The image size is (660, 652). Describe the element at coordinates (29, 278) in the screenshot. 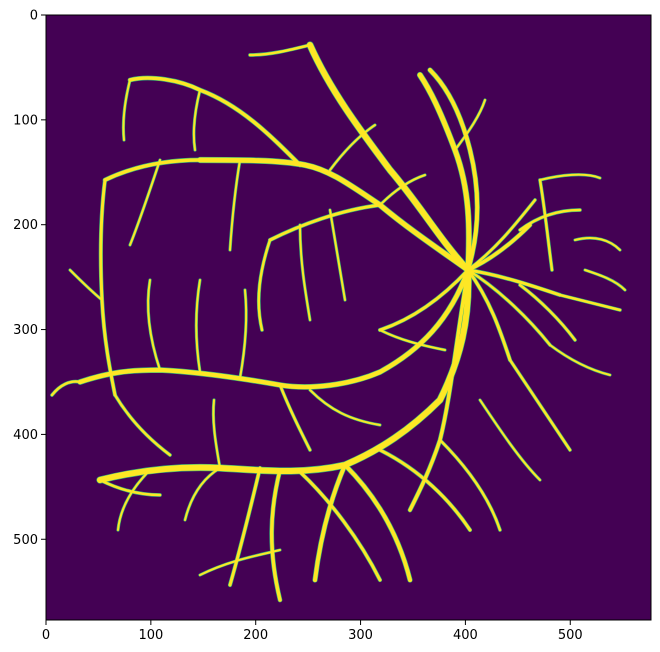

I see `y-axis-ticks: 0 100 200 300 400 500` at that location.